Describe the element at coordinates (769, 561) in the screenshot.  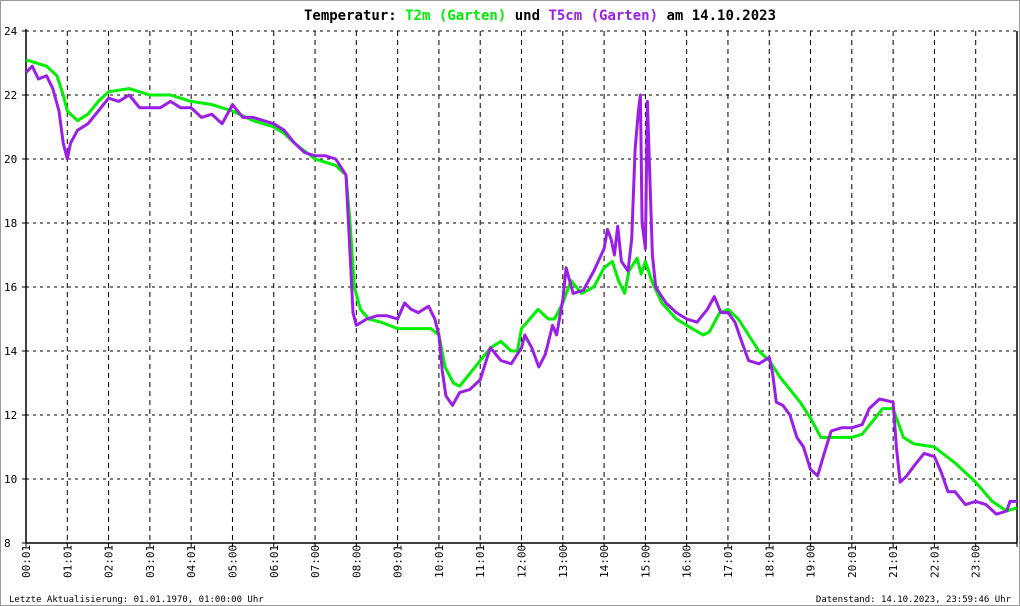
I see `x-tick-label: 18:01` at that location.